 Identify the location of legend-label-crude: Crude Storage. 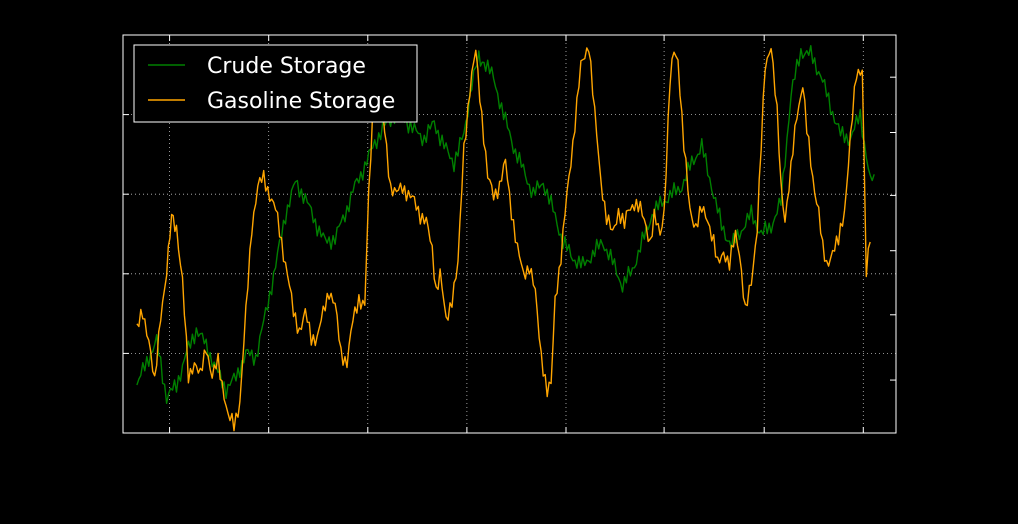
(286, 66).